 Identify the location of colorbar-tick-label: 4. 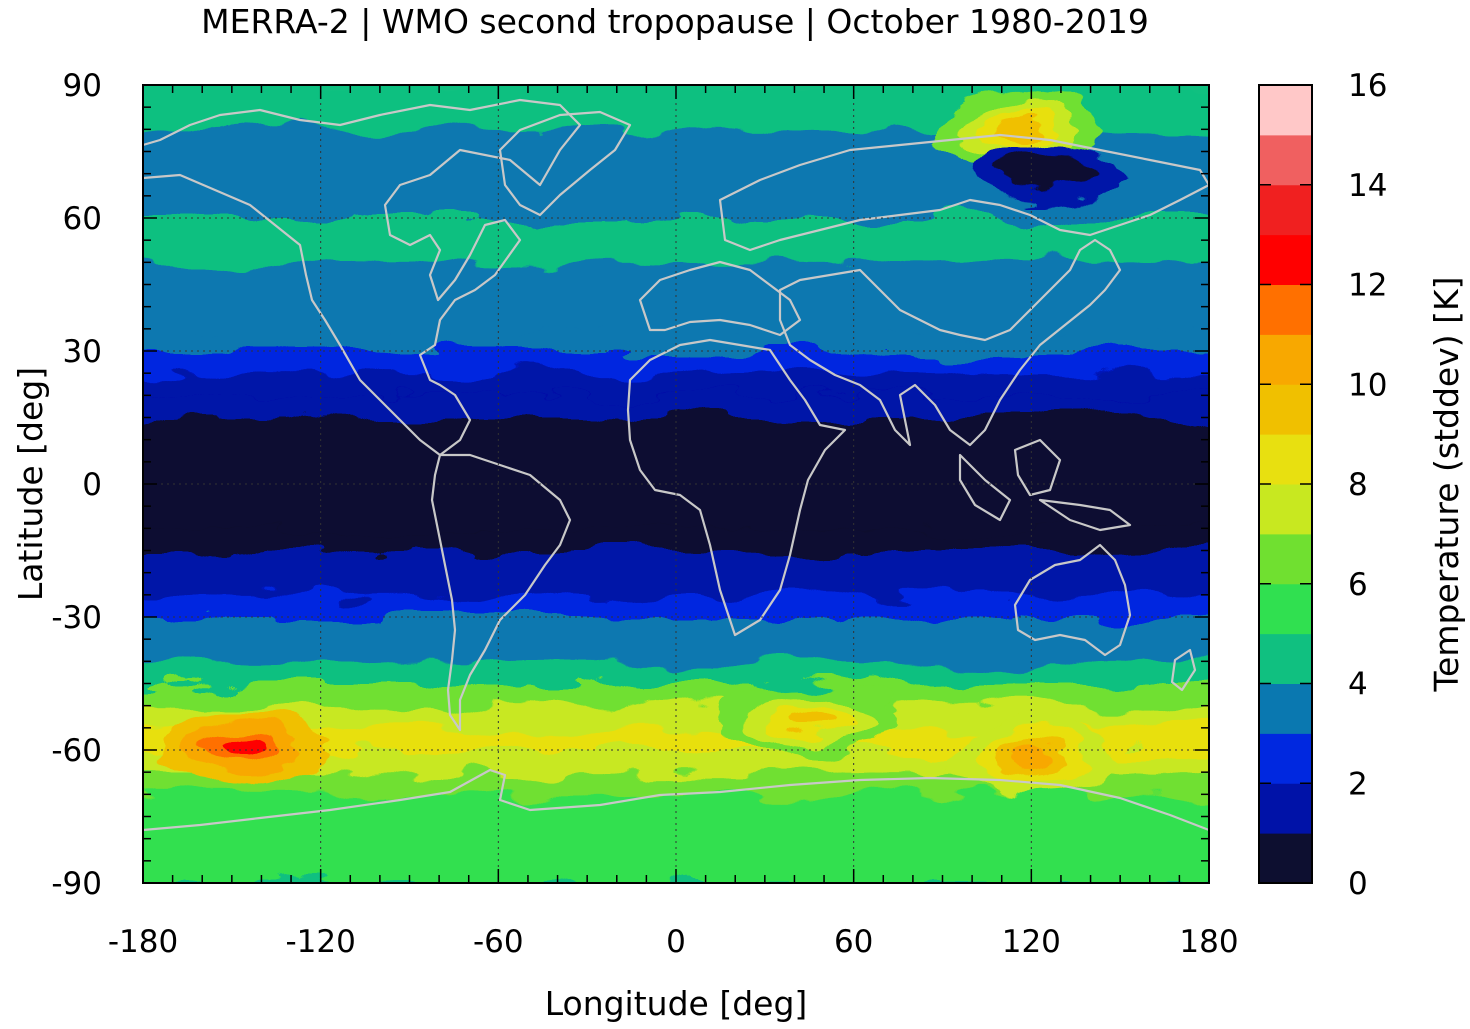
(1358, 685).